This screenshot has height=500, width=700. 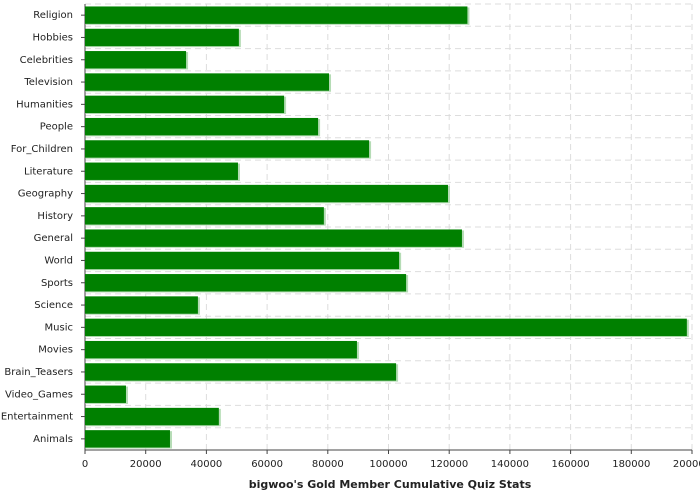 I want to click on y-tick-label: Literature, so click(x=48, y=171).